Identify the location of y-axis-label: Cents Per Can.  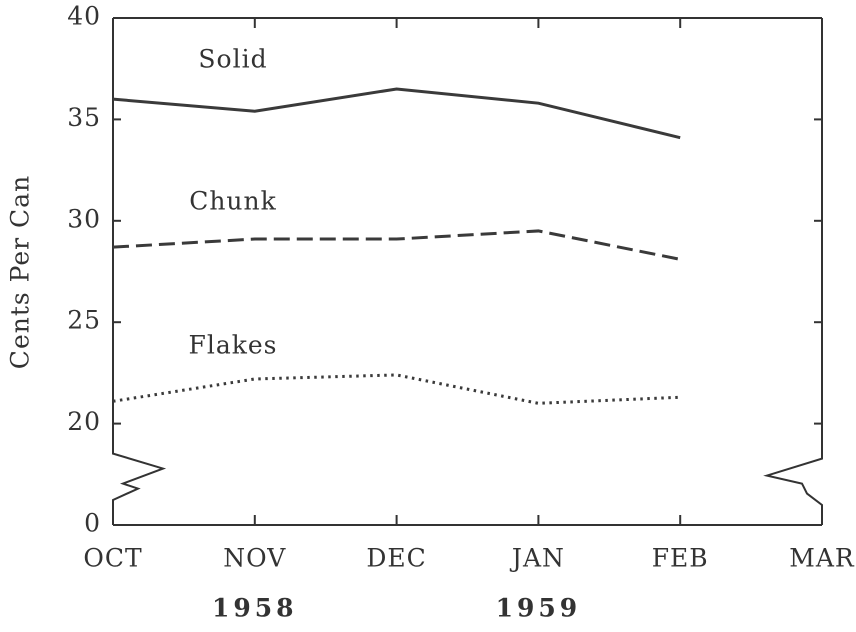
(20, 272).